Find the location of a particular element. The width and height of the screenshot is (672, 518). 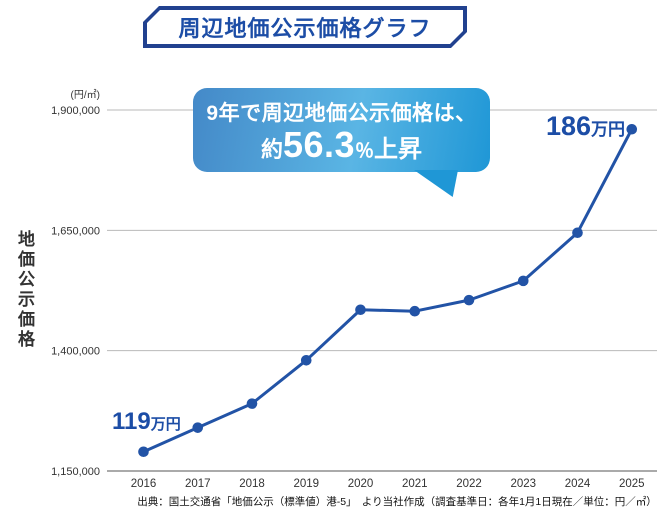

data-label-2016-value: 119 is located at coordinates (131, 421).